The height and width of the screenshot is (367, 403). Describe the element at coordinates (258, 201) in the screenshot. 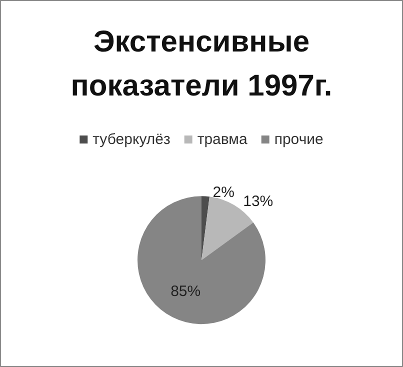

I see `data-label: 13%` at that location.